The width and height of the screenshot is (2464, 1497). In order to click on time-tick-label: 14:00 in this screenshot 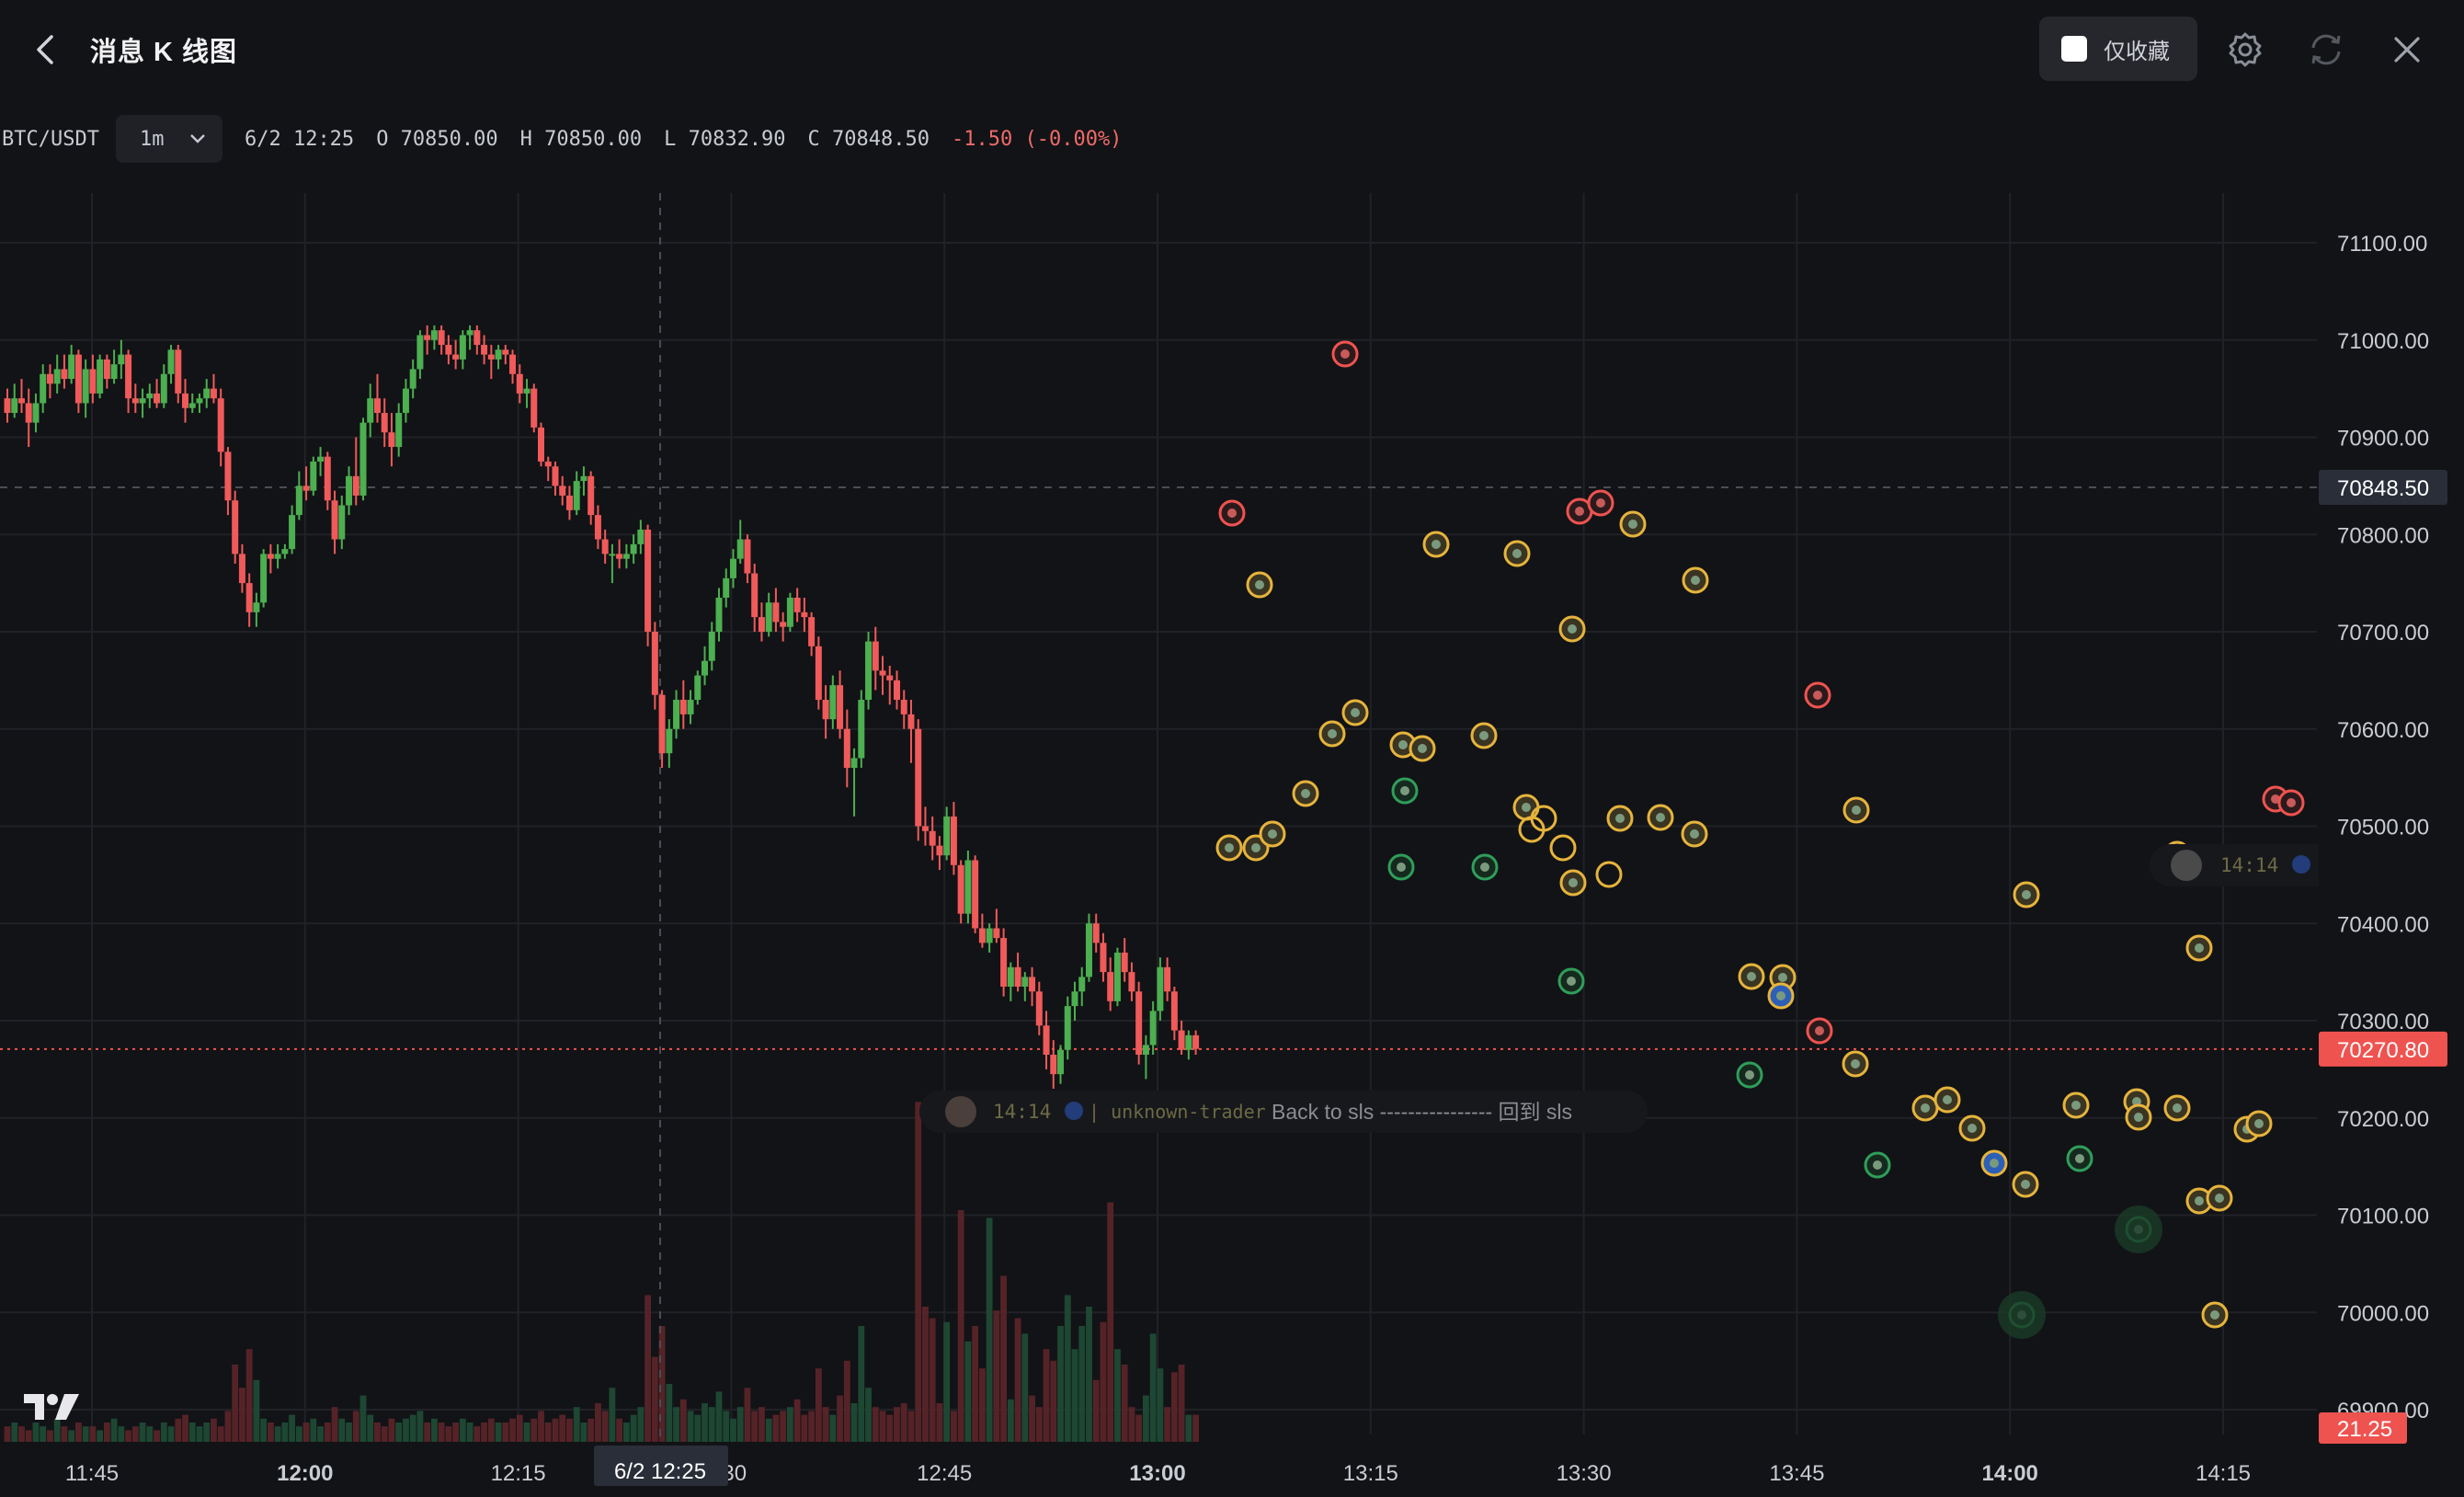, I will do `click(2010, 1473)`.